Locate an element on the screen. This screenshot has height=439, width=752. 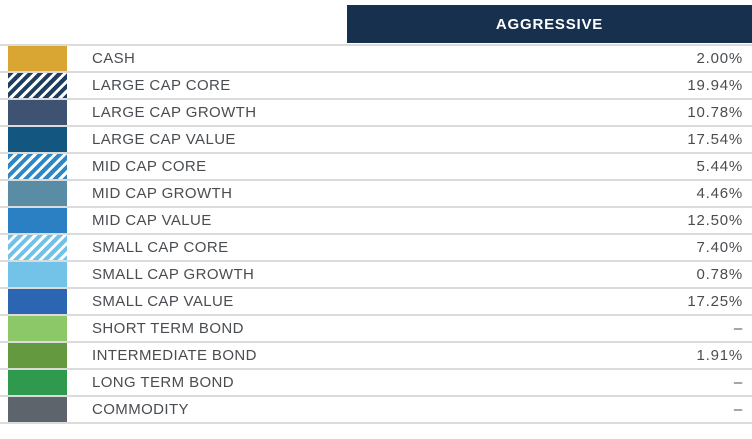
asset-value: 1.91% is located at coordinates (719, 355).